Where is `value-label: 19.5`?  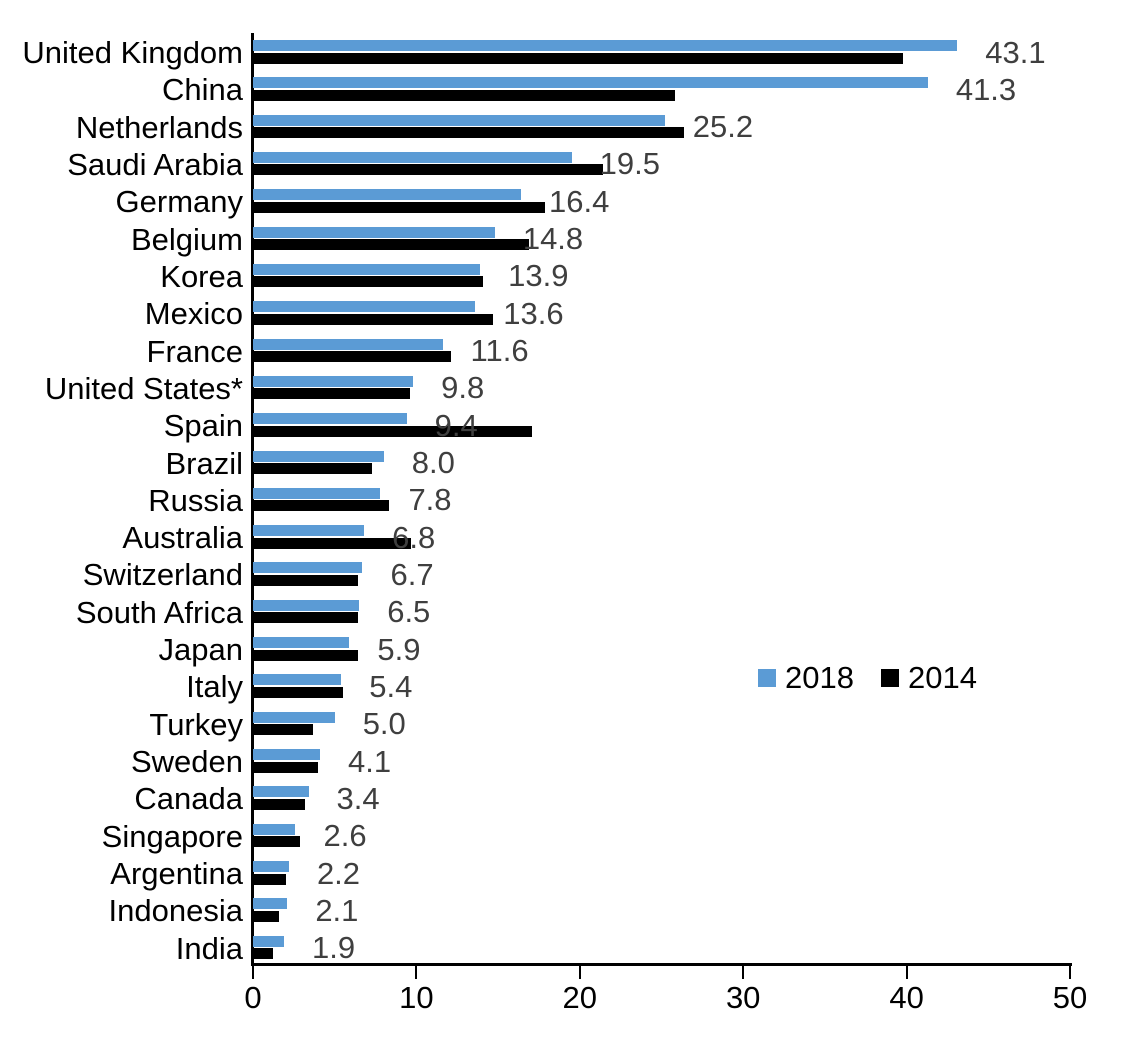 value-label: 19.5 is located at coordinates (629, 164).